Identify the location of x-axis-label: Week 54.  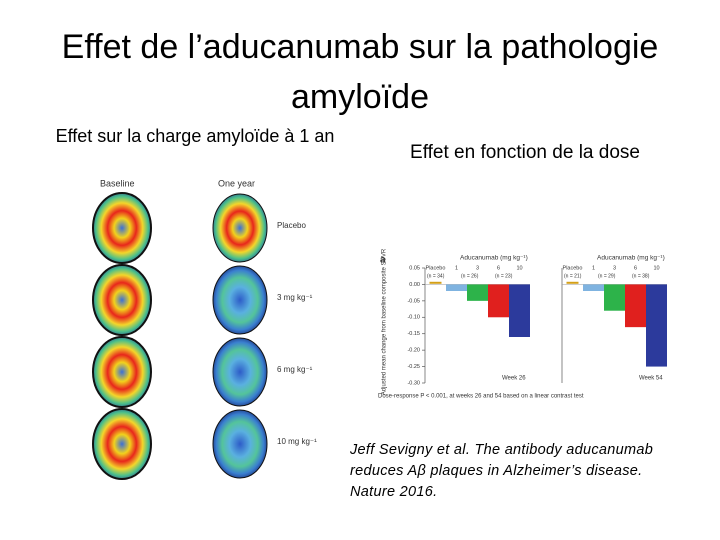
(651, 379).